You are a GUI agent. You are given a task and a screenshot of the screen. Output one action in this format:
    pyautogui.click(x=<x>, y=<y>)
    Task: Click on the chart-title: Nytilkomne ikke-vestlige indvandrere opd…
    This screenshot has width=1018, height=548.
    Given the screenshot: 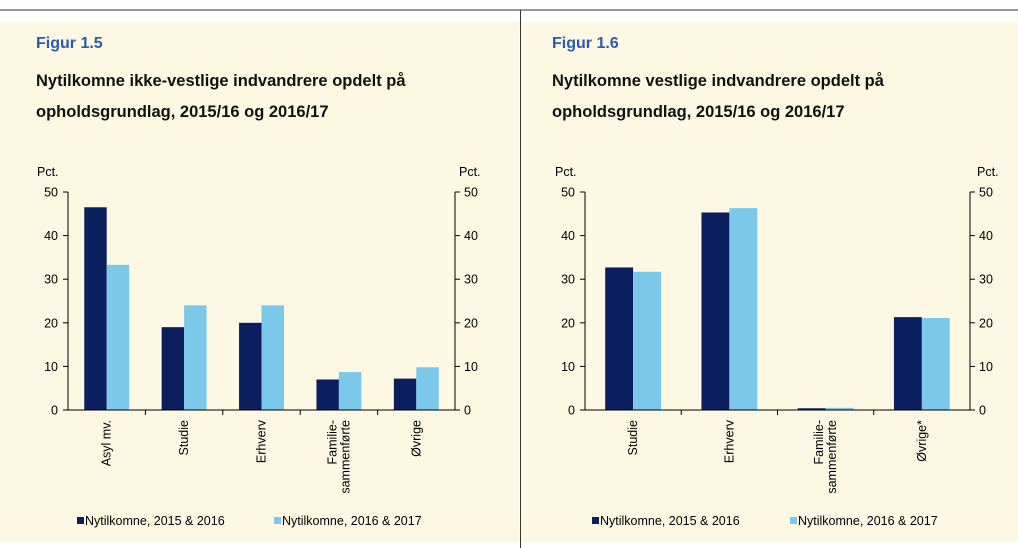 What is the action you would take?
    pyautogui.click(x=221, y=96)
    